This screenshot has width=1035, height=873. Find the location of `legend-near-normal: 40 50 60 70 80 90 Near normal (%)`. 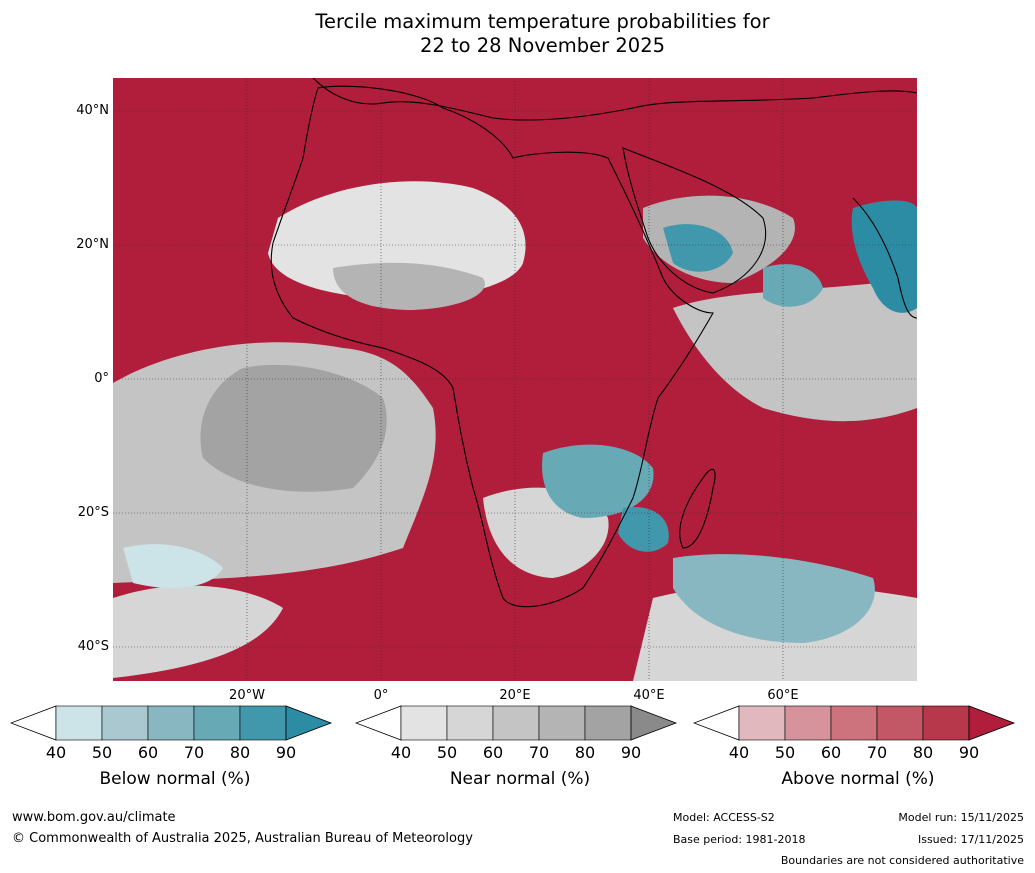

legend-near-normal: 40 50 60 70 80 90 Near normal (%) is located at coordinates (520, 749).